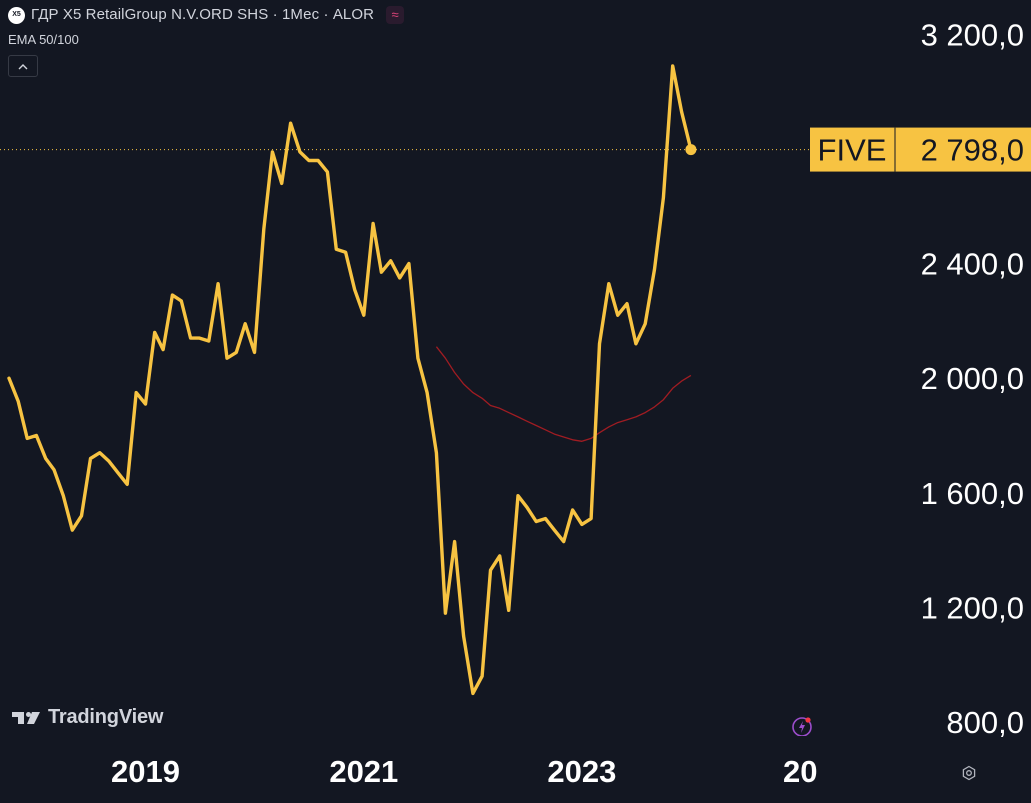  I want to click on price-label-value: 2 798,0, so click(972, 150).